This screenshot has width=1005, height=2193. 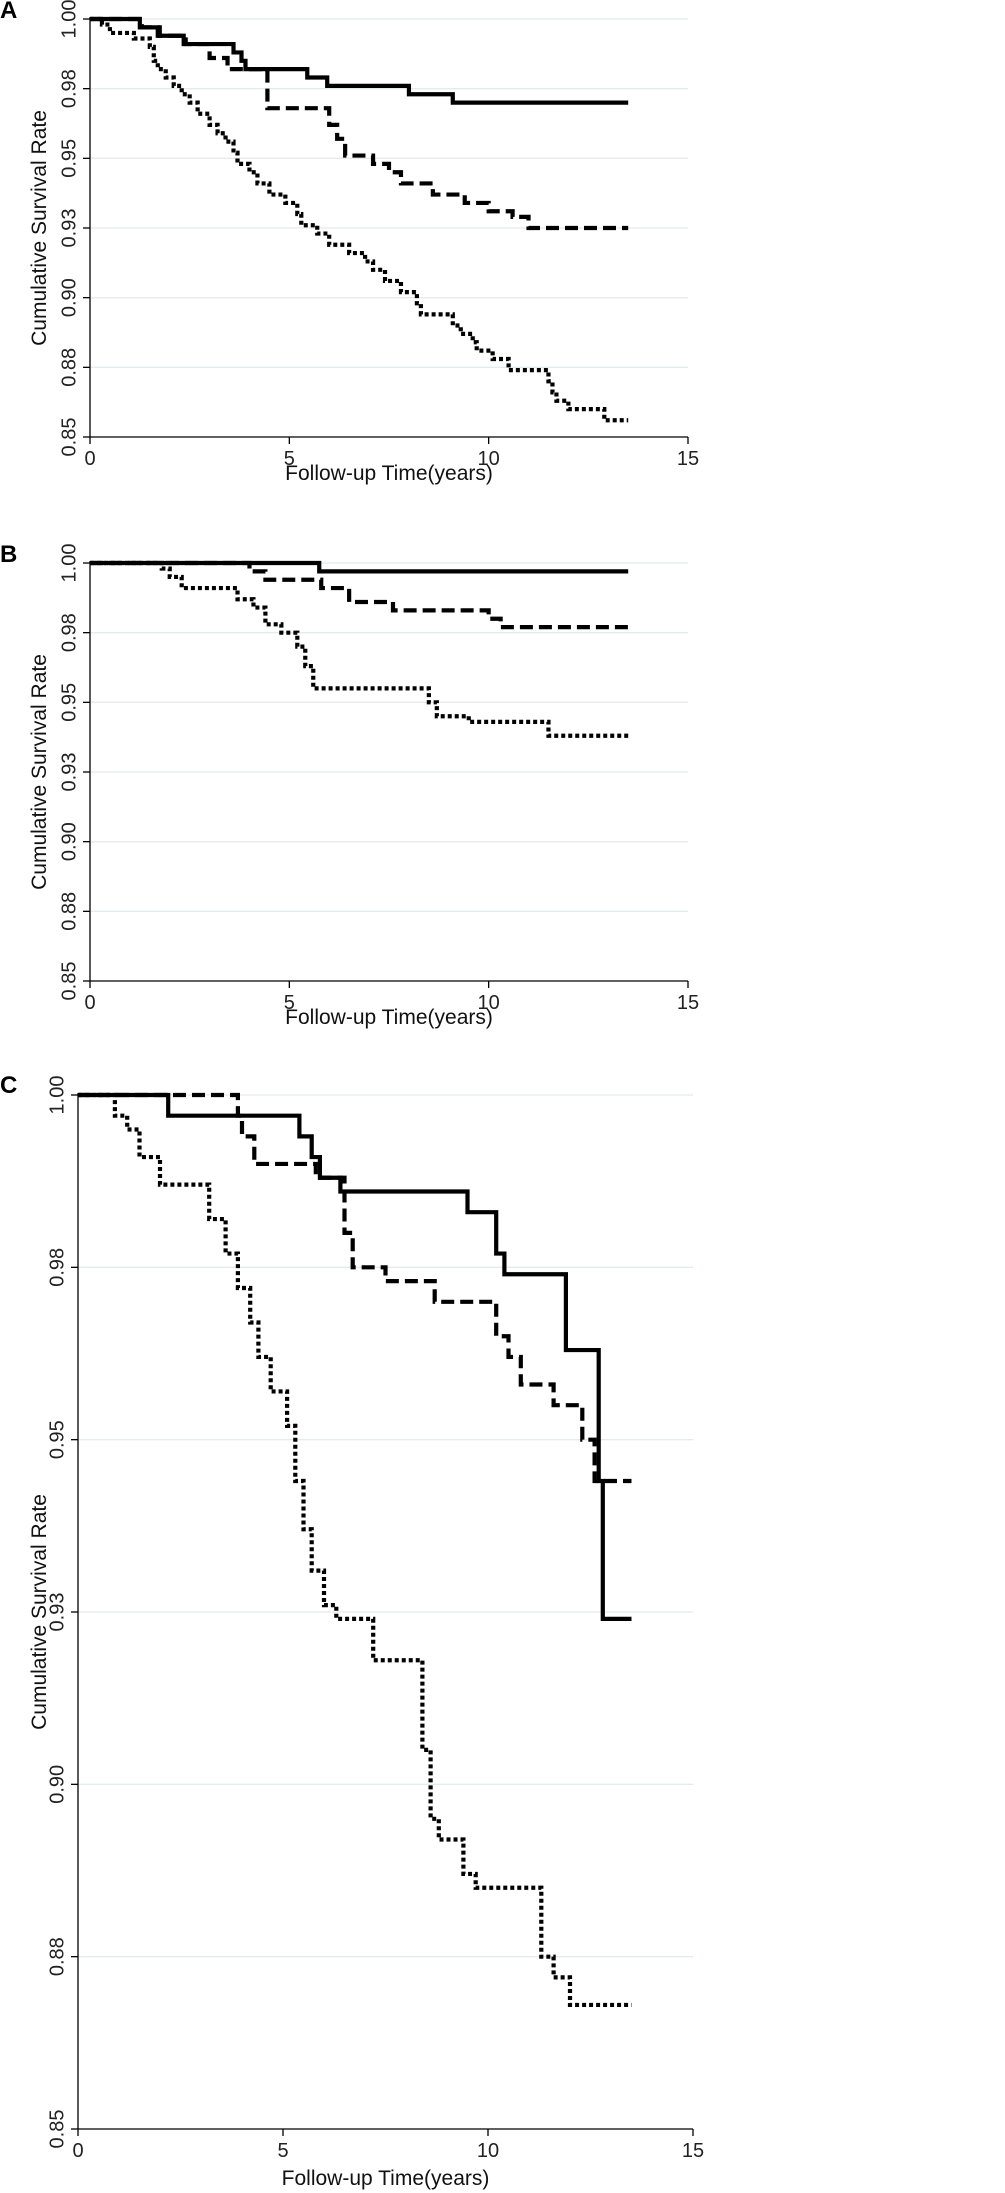 What do you see at coordinates (8, 1085) in the screenshot?
I see `panel-label: C` at bounding box center [8, 1085].